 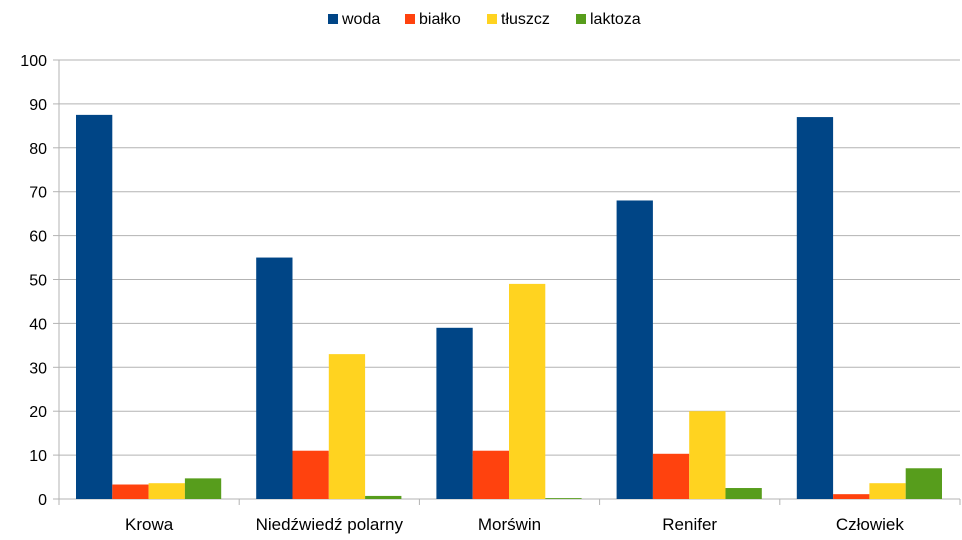 I want to click on y-tick-label: 10, so click(x=38, y=456).